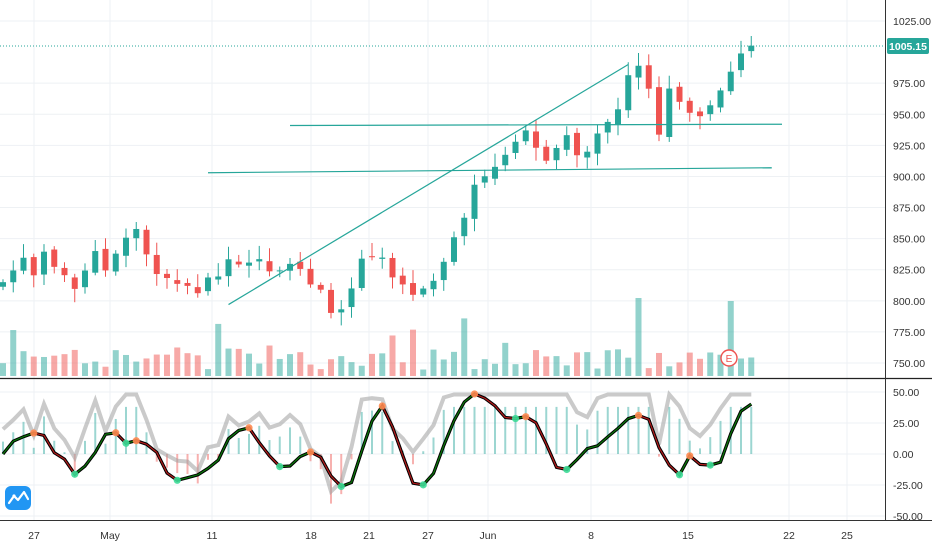 Image resolution: width=932 pixels, height=555 pixels. What do you see at coordinates (18, 498) in the screenshot?
I see `tradingview-logo-icon` at bounding box center [18, 498].